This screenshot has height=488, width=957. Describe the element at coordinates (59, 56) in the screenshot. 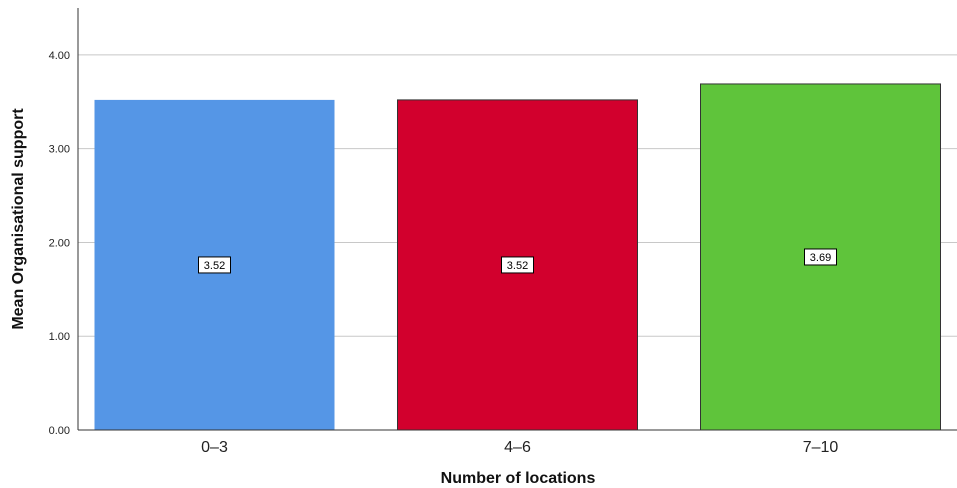

I see `y-tick-label: 4.00` at that location.